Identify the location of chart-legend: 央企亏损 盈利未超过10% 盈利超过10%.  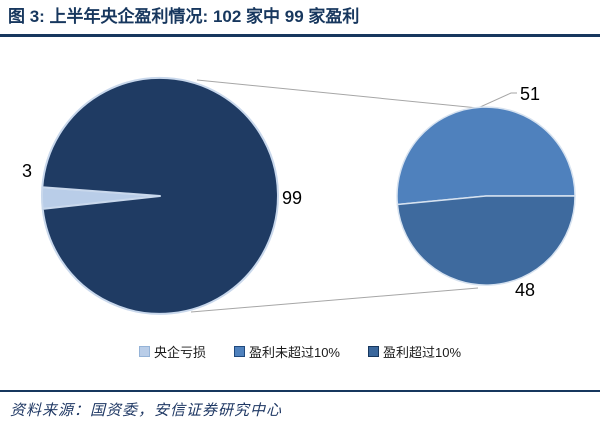
(300, 351).